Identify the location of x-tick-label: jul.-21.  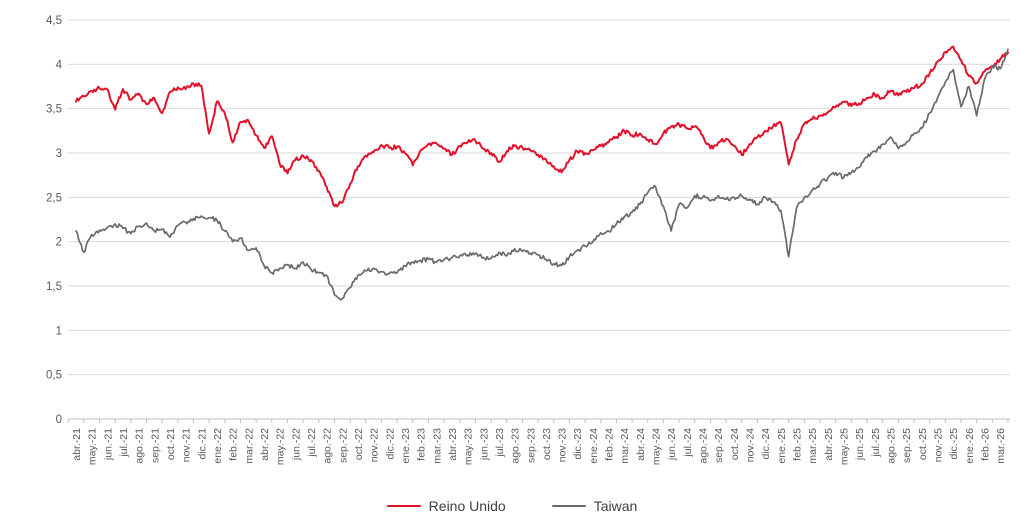
(124, 443).